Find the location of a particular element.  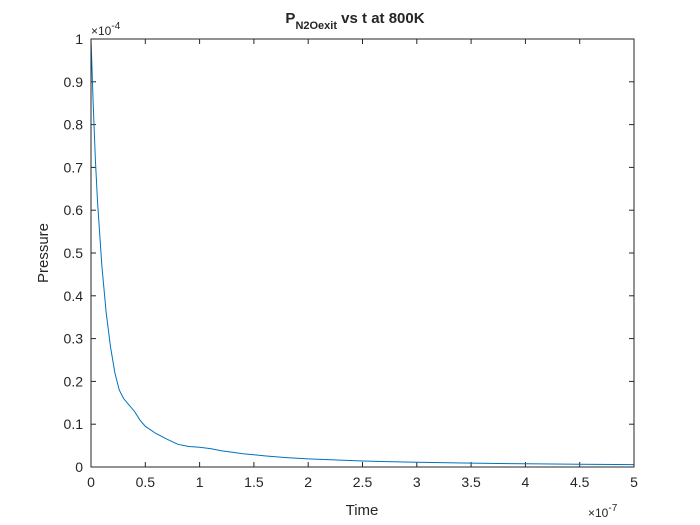

x-tick-label: 4 is located at coordinates (526, 482).